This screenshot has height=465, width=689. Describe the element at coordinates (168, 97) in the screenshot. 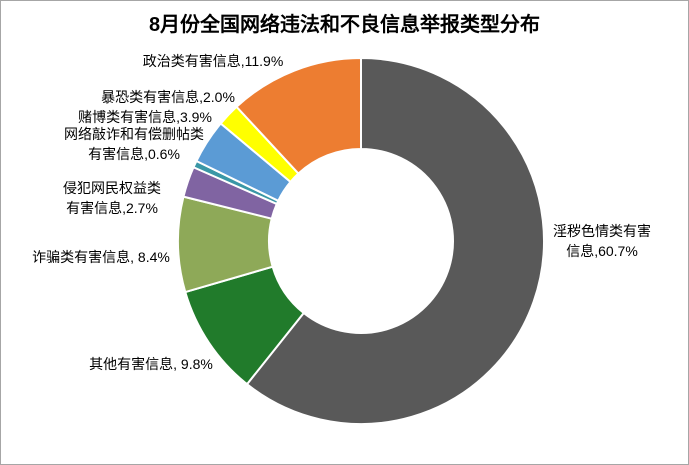

I see `data-label: 暴恐类有害信息,2.0%` at that location.